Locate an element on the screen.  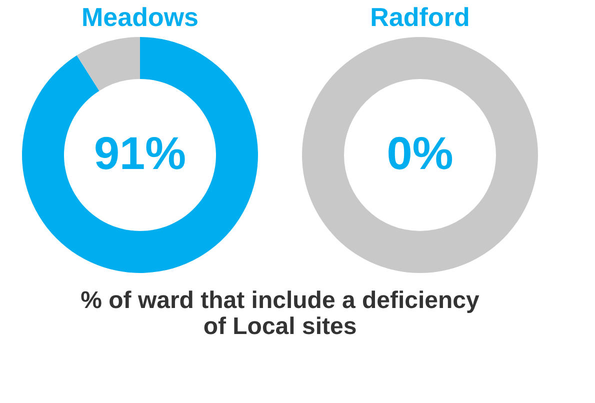
text: % of ward that include a deficiency of Local sites is located at coordinates (280, 313).